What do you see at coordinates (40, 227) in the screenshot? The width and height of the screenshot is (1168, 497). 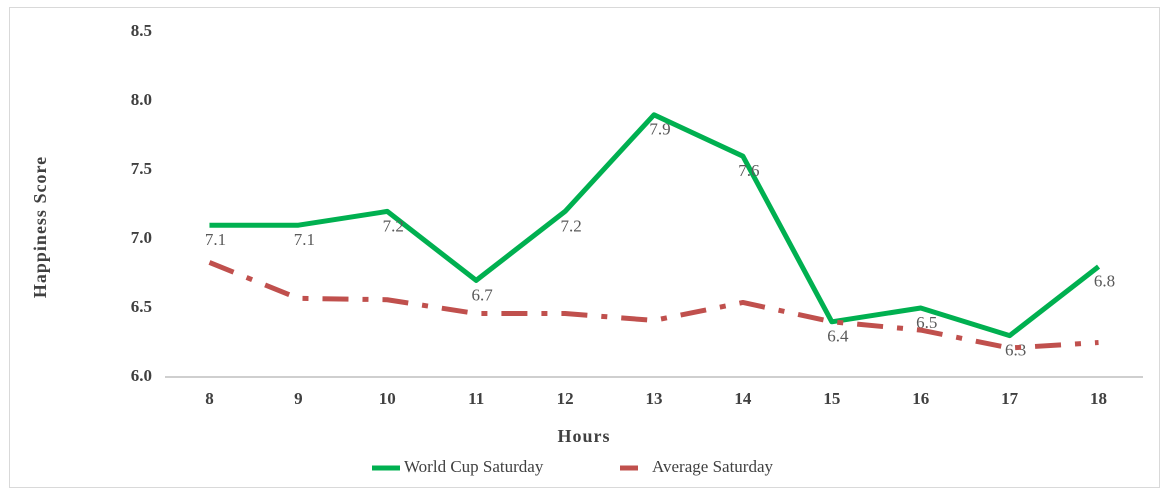 I see `y-axis-title: Happiness Score` at bounding box center [40, 227].